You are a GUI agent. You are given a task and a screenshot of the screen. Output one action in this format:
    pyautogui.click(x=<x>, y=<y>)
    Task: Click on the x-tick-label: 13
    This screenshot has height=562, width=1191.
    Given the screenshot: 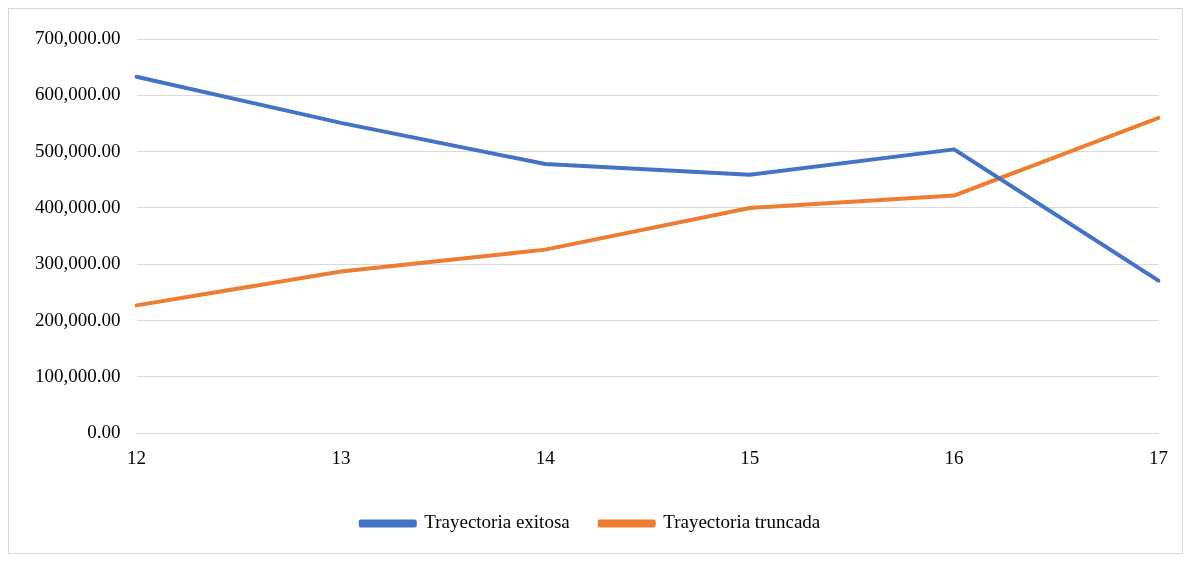 What is the action you would take?
    pyautogui.click(x=341, y=457)
    